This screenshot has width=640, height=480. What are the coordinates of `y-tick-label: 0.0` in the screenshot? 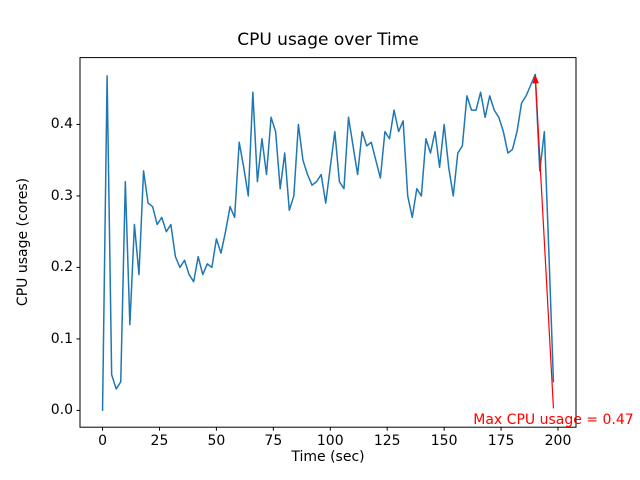 It's located at (61, 410).